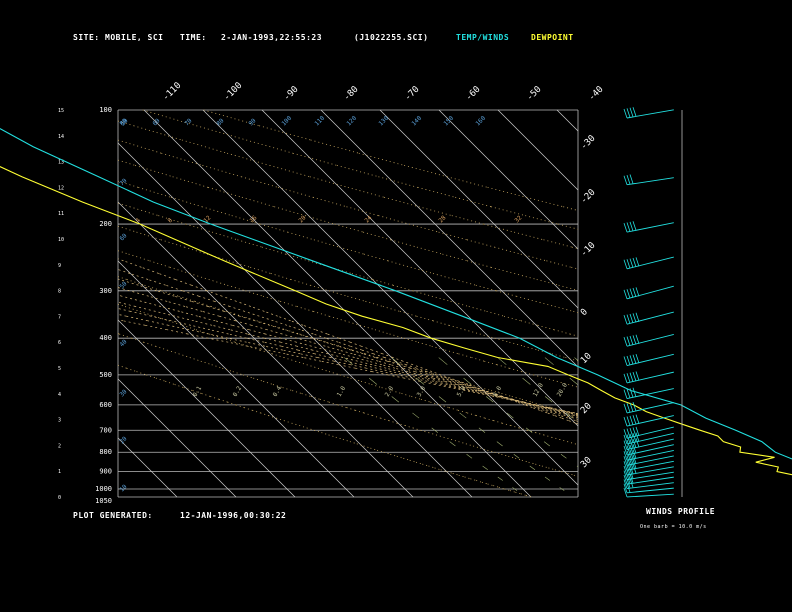 The height and width of the screenshot is (612, 792). What do you see at coordinates (61, 188) in the screenshot?
I see `height-km-label: 12` at bounding box center [61, 188].